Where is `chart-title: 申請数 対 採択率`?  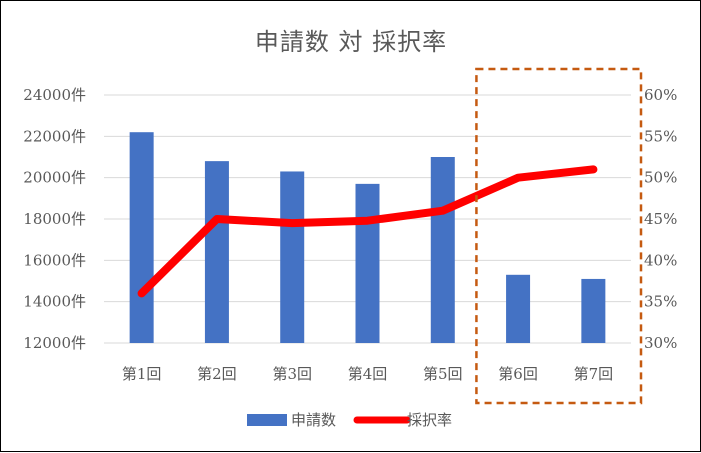
chart-title: 申請数 対 採択率 is located at coordinates (351, 42).